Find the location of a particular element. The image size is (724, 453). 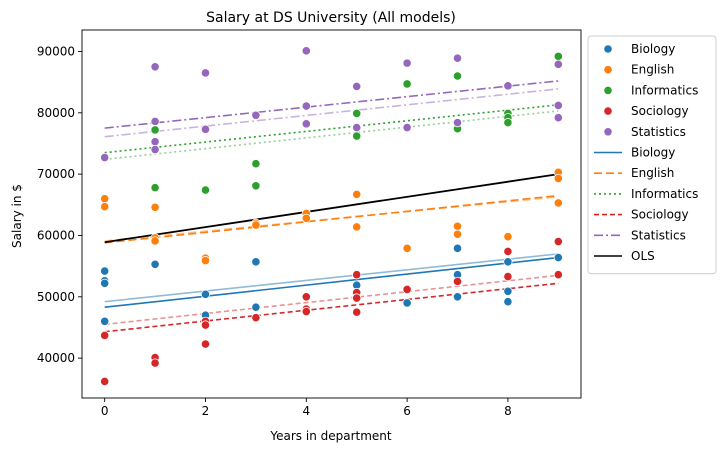

chart-title: Salary at DS University (All models) is located at coordinates (331, 18).